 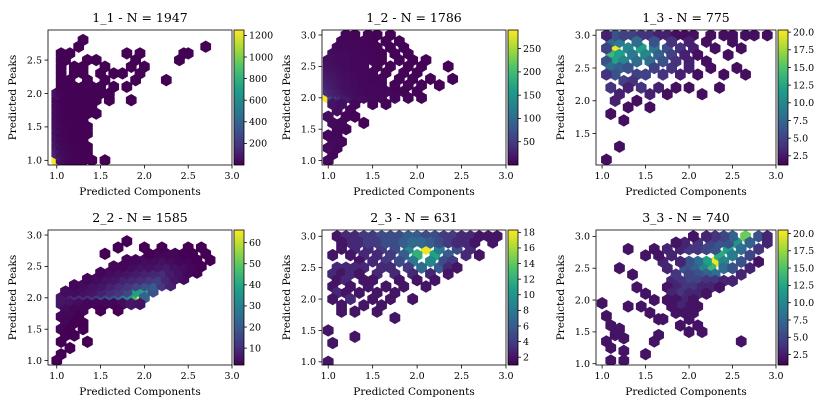 I want to click on colorbar-tick-label: 2.5, so click(x=800, y=355).